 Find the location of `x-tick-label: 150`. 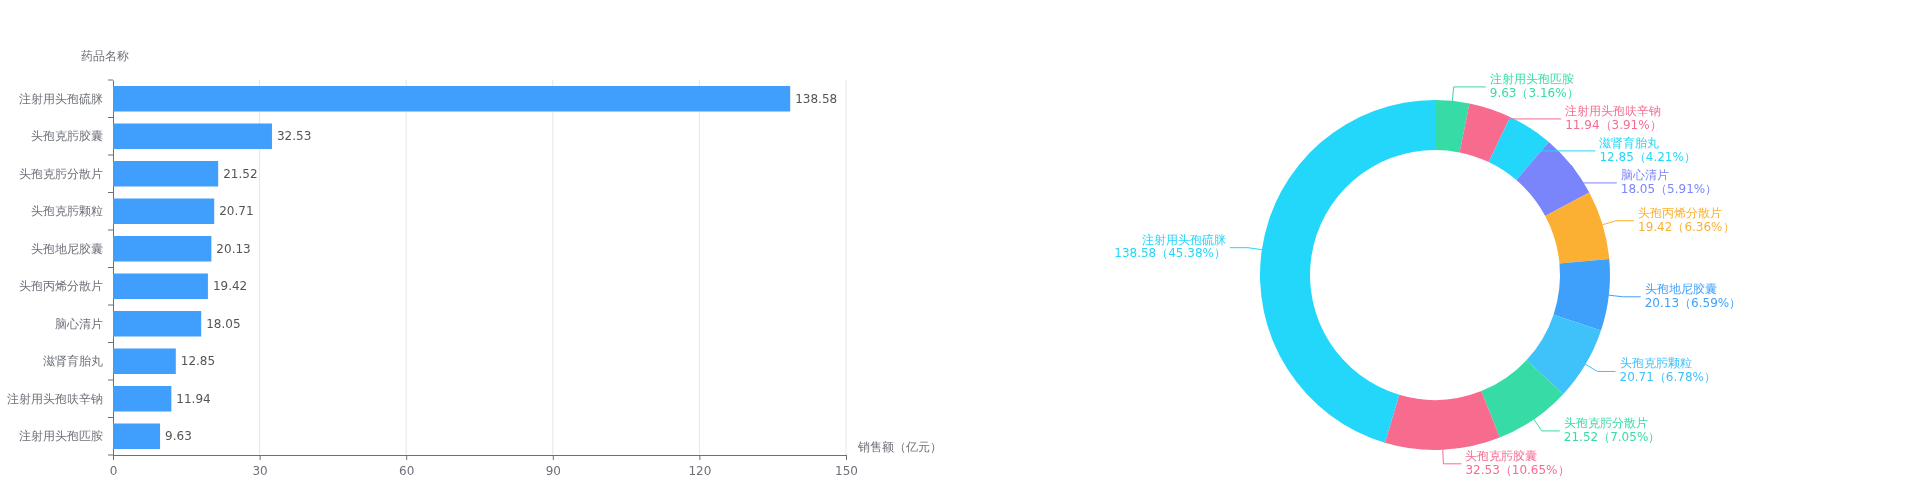

x-tick-label: 150 is located at coordinates (846, 470).